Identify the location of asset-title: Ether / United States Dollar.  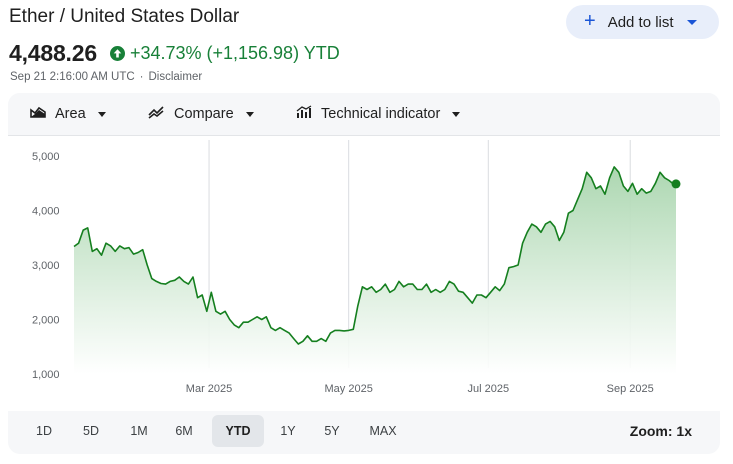
(124, 16).